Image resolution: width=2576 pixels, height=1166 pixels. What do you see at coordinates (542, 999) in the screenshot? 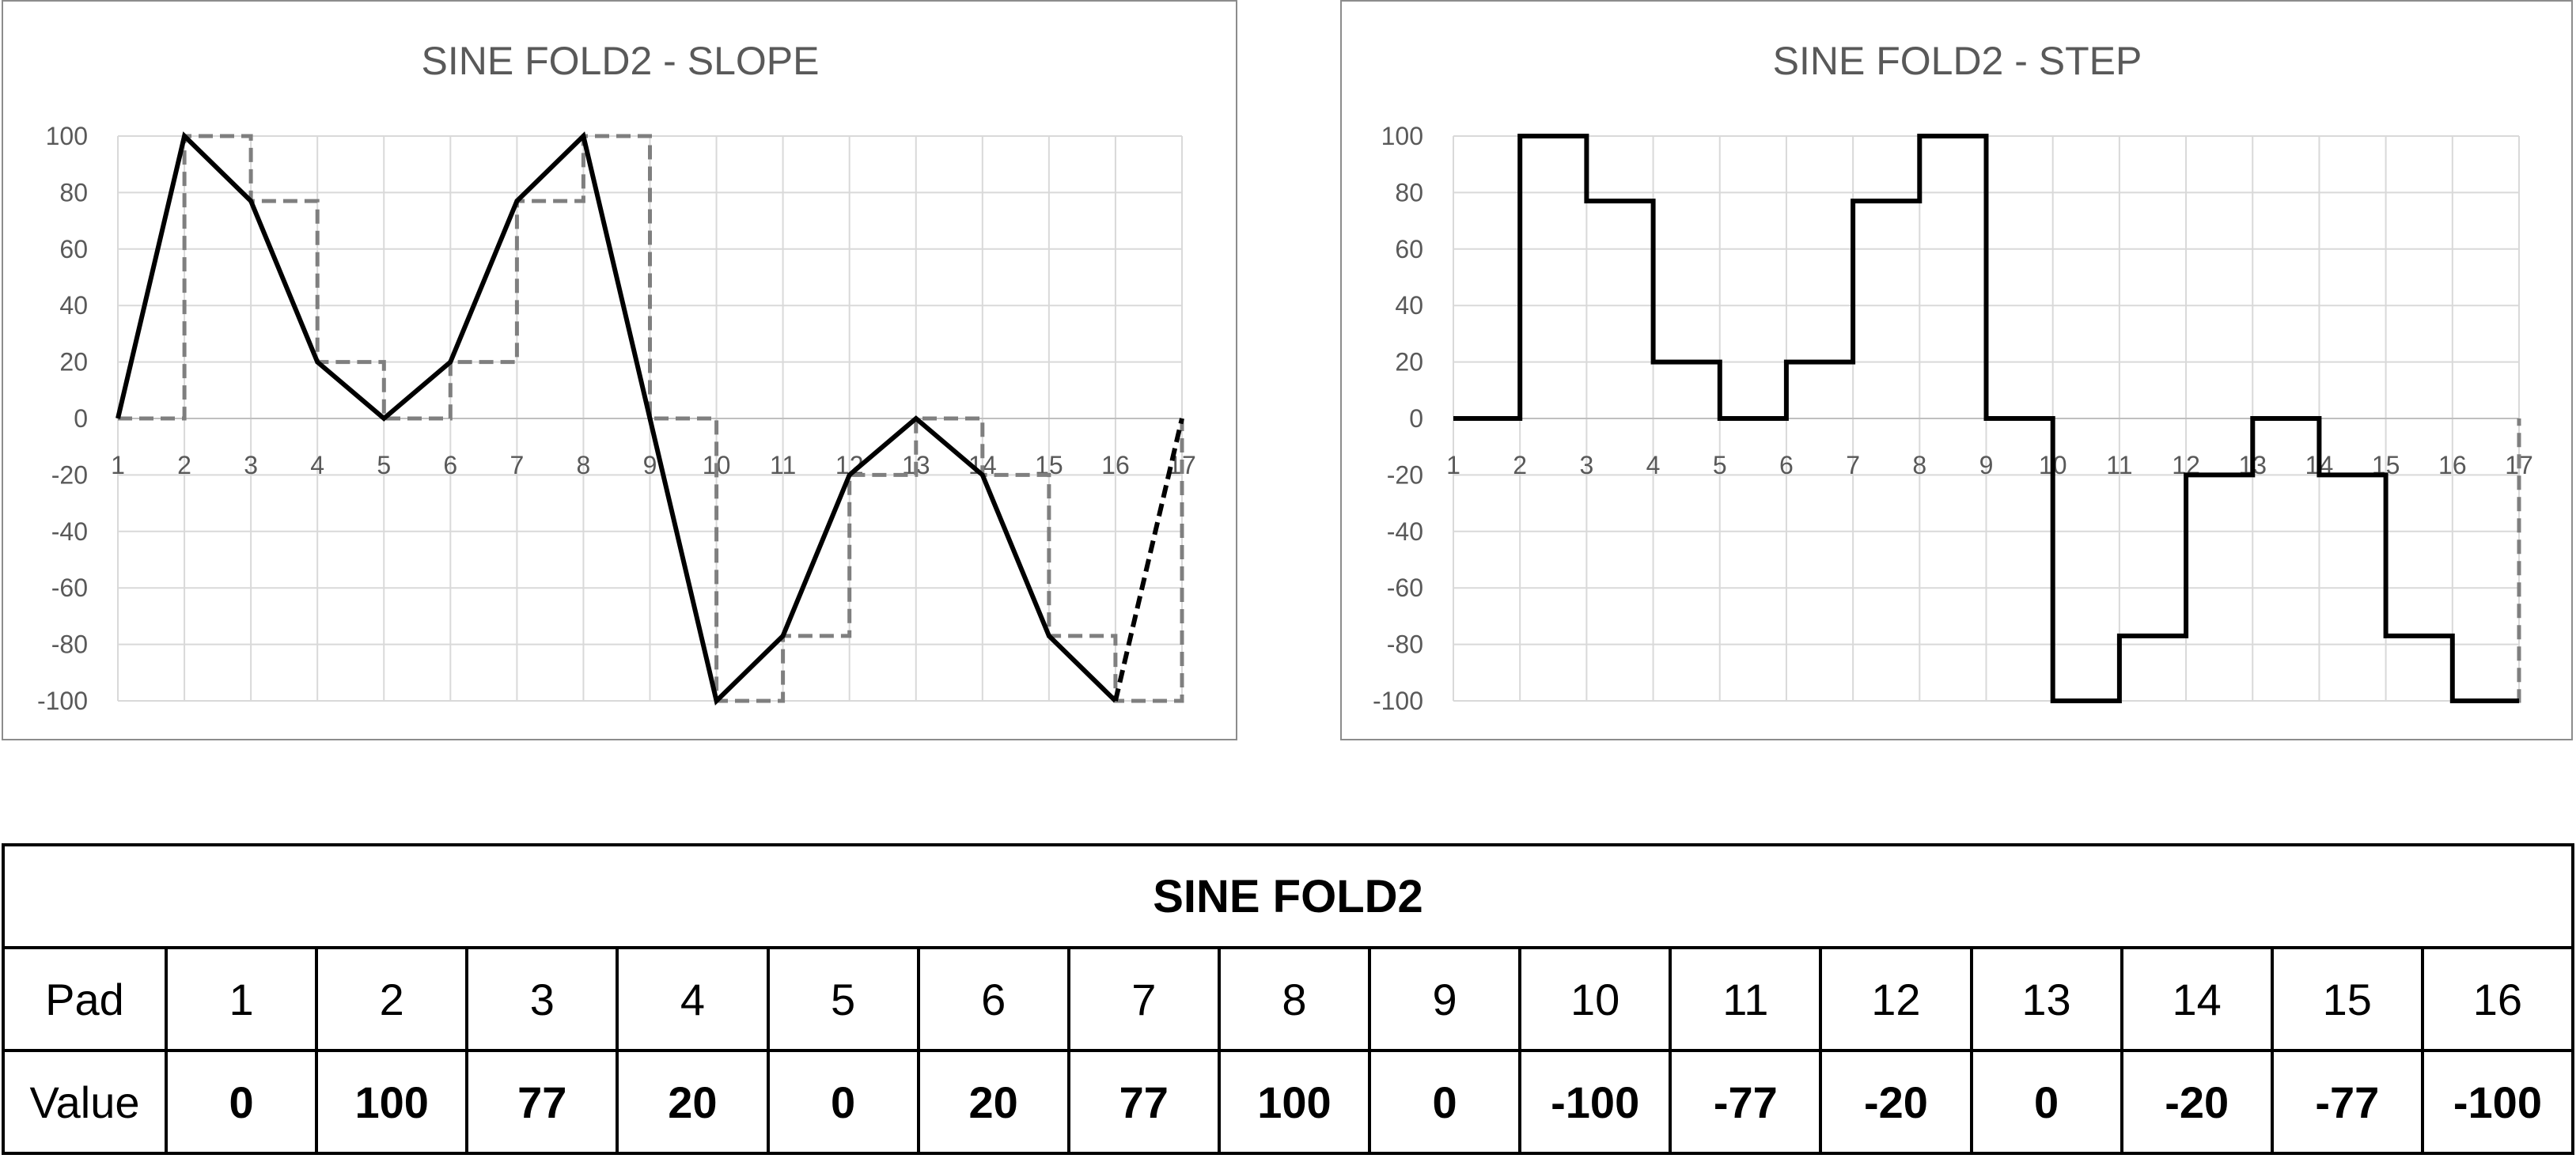
I see `pad-cell: 3` at bounding box center [542, 999].